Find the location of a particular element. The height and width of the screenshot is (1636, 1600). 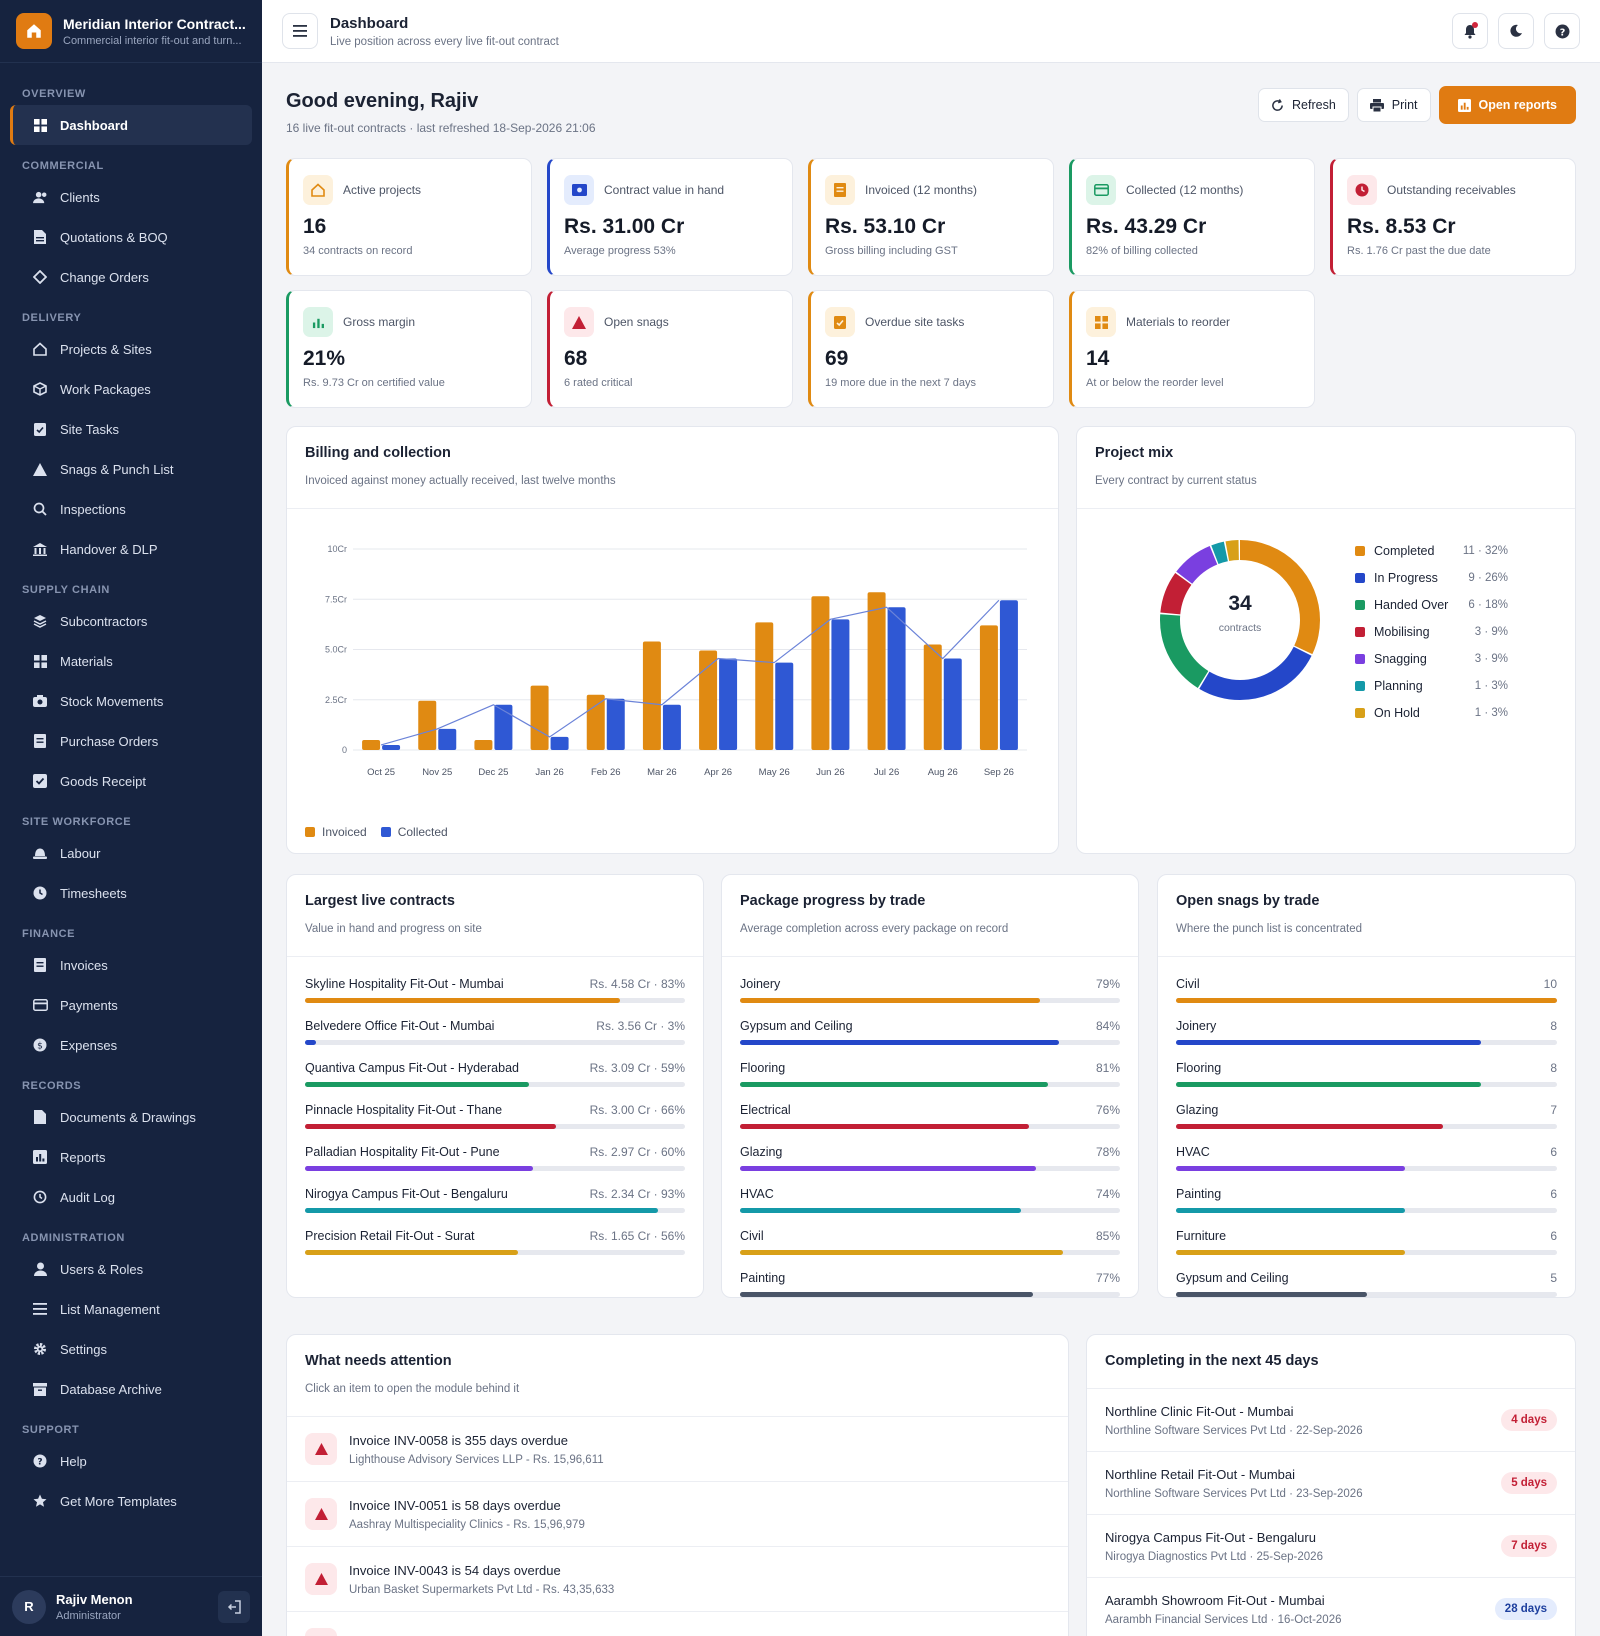

snag-trade-row: Flooring 8 is located at coordinates (1366, 1082).